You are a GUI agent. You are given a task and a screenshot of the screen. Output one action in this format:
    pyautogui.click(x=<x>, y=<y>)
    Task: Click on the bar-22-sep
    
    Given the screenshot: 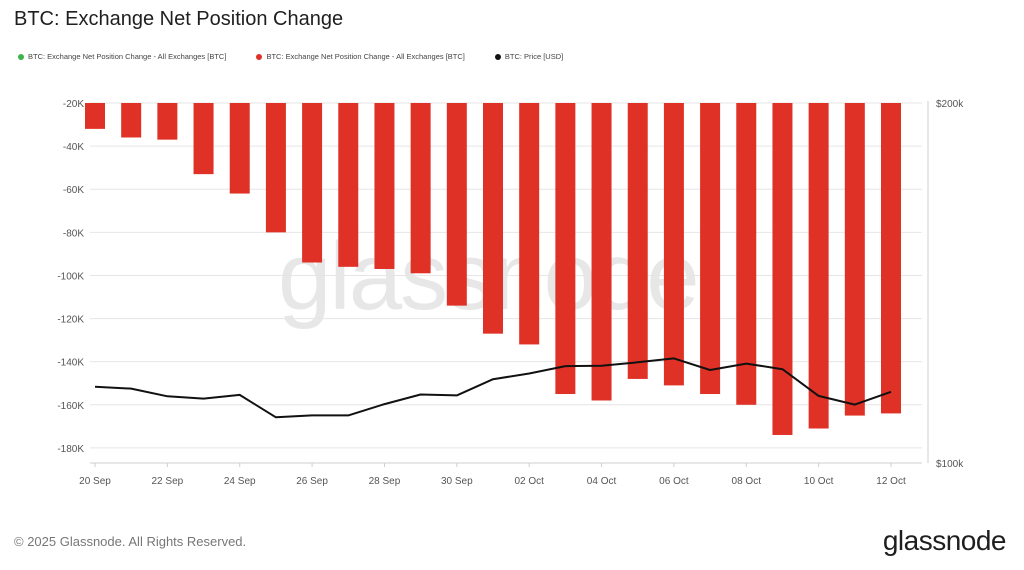 What is the action you would take?
    pyautogui.click(x=167, y=121)
    